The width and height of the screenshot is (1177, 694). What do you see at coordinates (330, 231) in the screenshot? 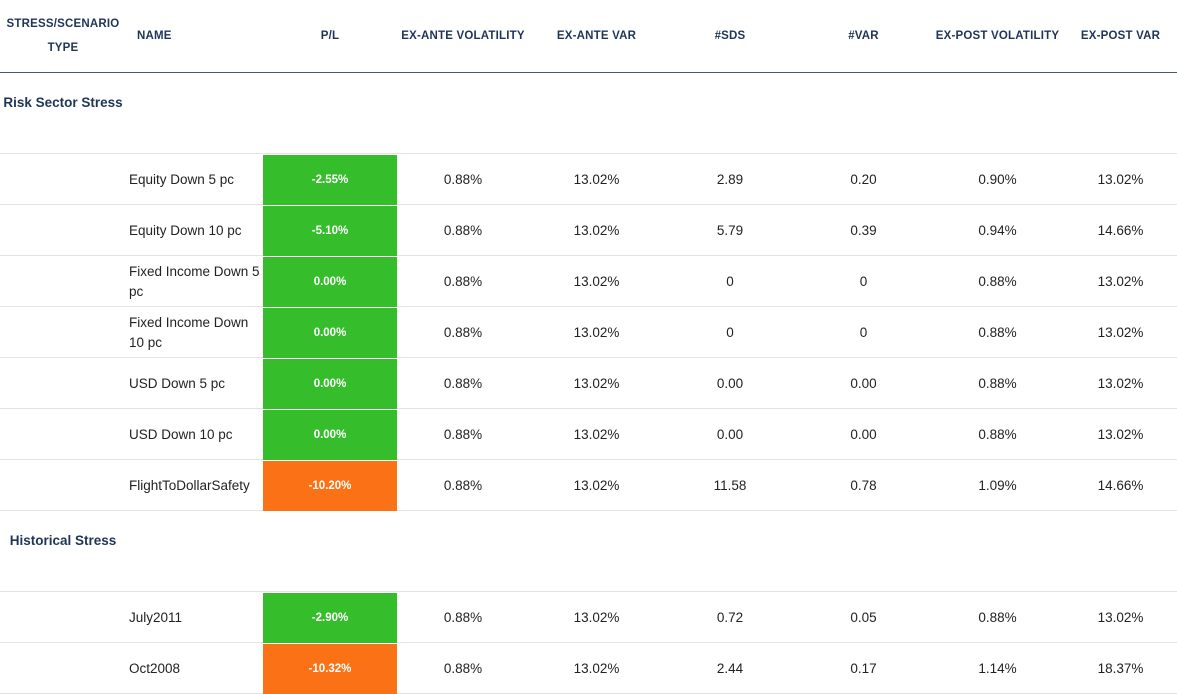
I see `pl-cell: -5.10%` at bounding box center [330, 231].